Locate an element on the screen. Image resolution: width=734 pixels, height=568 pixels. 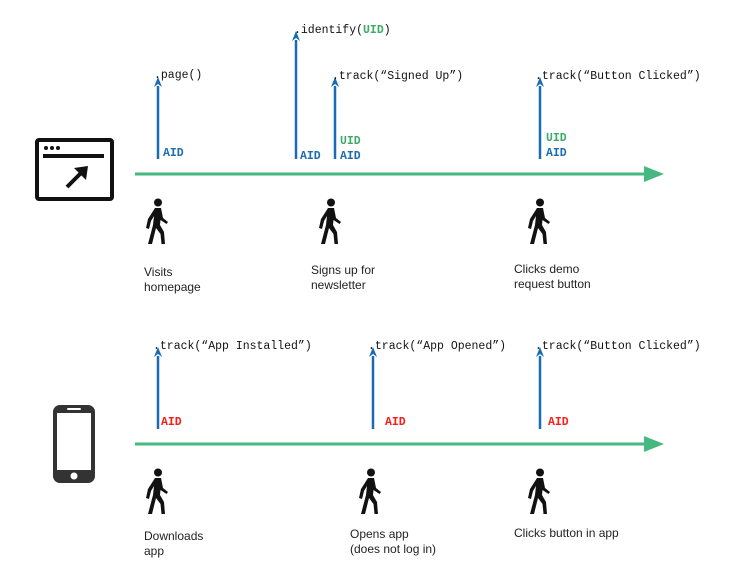
clicks-button-in-app-caption: Clicks button in app is located at coordinates (566, 533).